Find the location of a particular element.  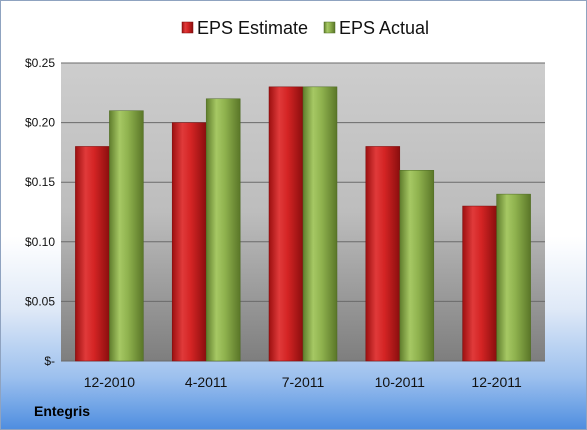

bar-actual-4-2011 is located at coordinates (223, 230).